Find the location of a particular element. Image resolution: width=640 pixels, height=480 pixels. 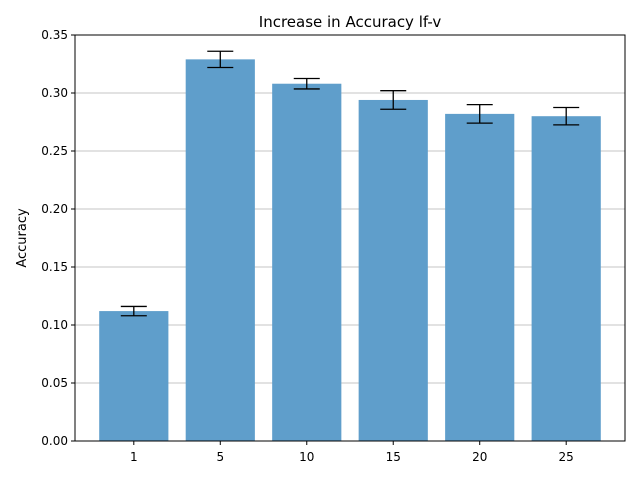

y-tick-label: 0.15 is located at coordinates (54, 267).